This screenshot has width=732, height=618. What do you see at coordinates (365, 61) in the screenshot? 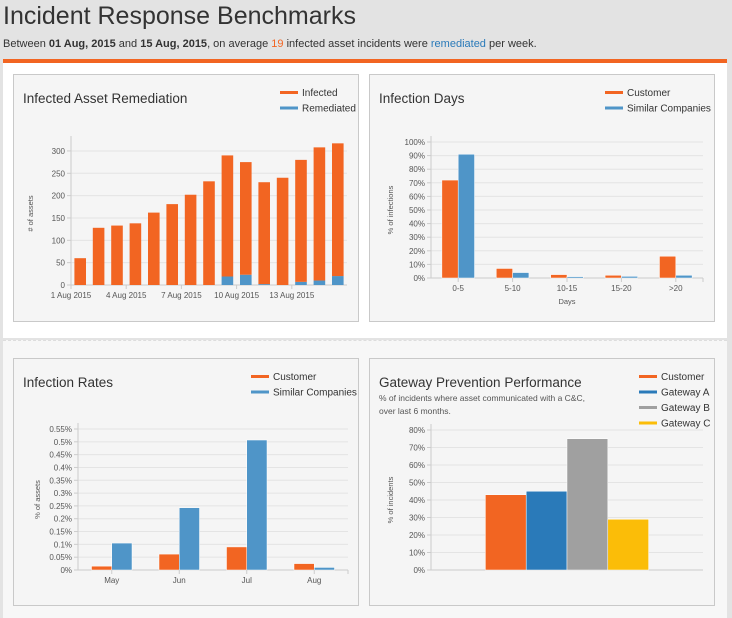
I see `accent-bar` at bounding box center [365, 61].